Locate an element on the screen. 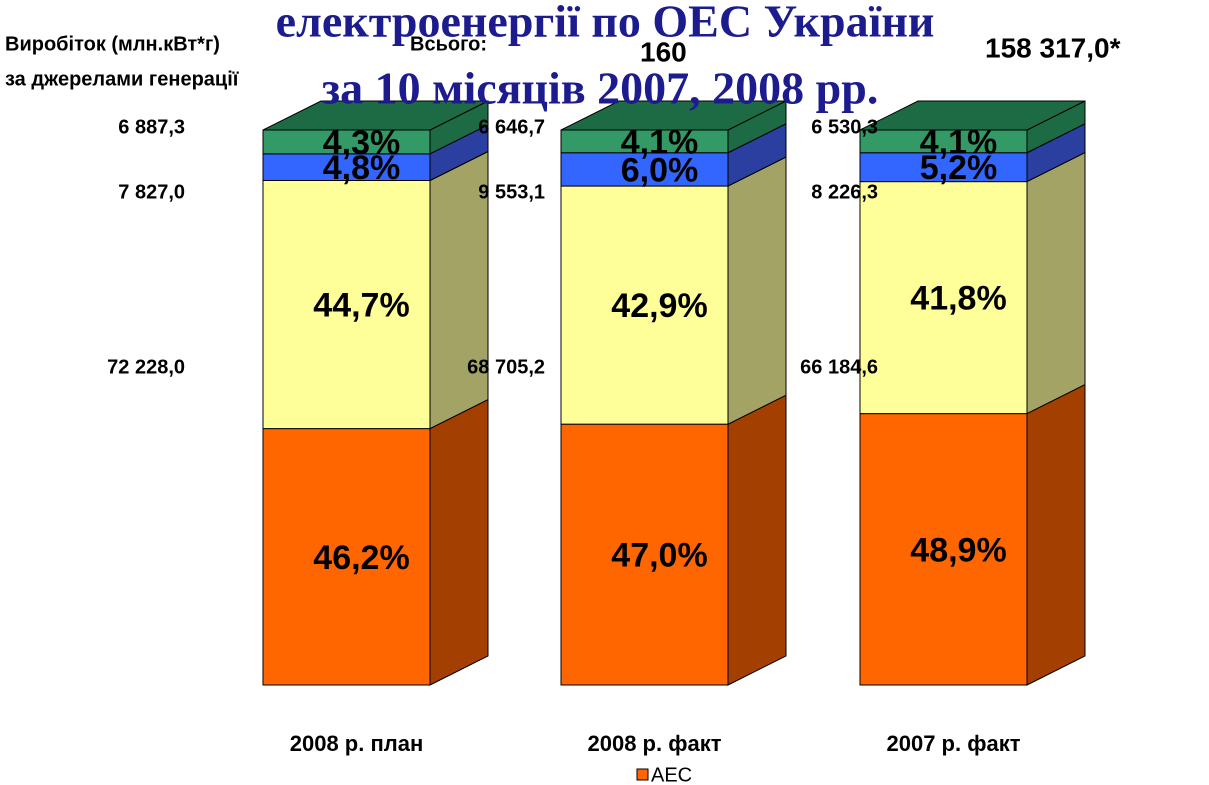  generation-label: 68 705,2 is located at coordinates (506, 367).